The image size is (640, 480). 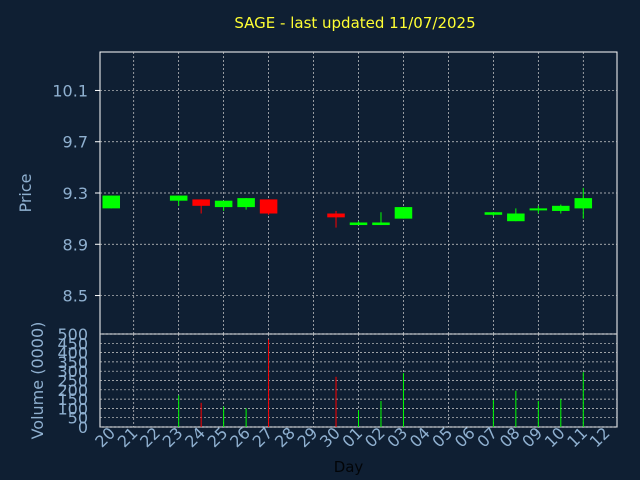 What do you see at coordinates (75, 142) in the screenshot?
I see `price-ytick-label: 9.7` at bounding box center [75, 142].